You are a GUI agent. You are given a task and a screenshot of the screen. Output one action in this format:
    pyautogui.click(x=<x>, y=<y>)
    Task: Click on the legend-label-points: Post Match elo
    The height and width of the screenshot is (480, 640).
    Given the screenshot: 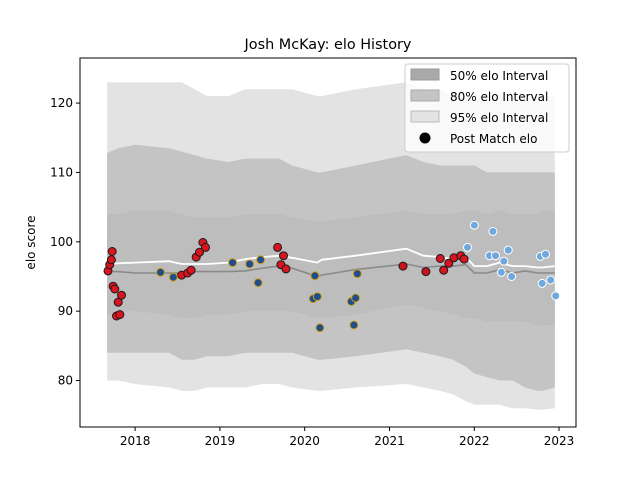 What is the action you would take?
    pyautogui.click(x=493, y=139)
    